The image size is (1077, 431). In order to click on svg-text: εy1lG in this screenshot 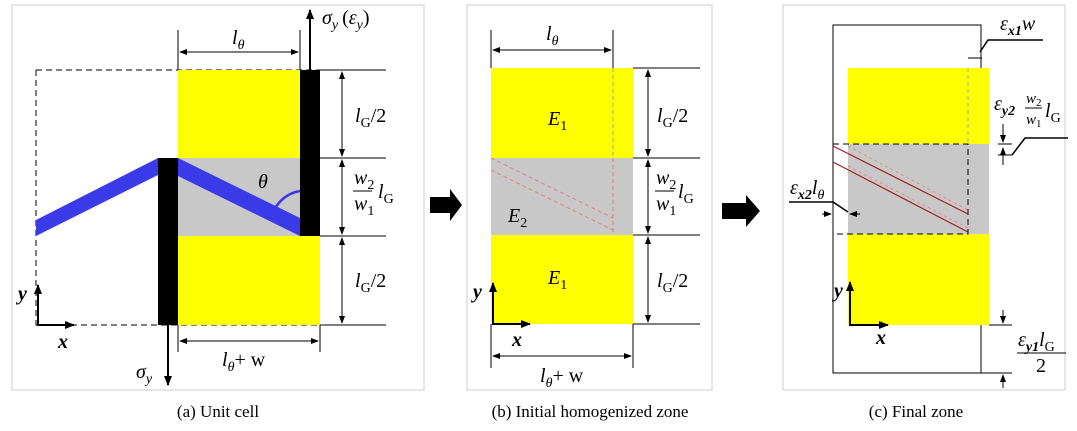, I will do `click(1036, 342)`.